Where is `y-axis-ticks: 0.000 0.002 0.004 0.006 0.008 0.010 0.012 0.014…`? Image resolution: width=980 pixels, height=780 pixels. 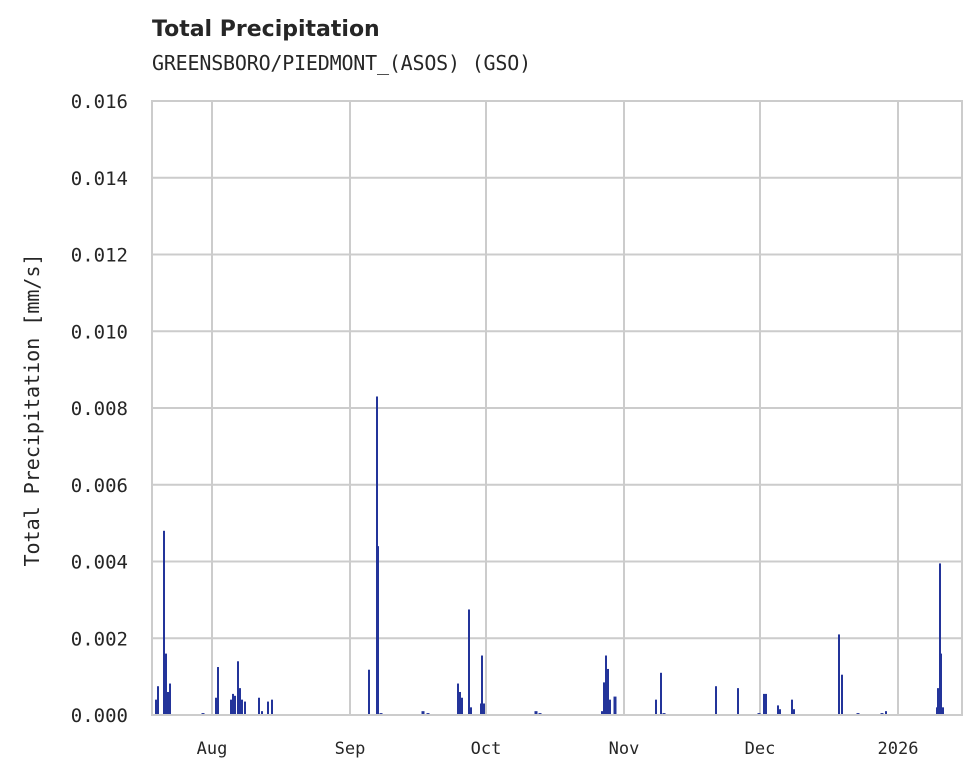
y-axis-ticks: 0.000 0.002 0.004 0.006 0.008 0.010 0.012 0.014… is located at coordinates (99, 409).